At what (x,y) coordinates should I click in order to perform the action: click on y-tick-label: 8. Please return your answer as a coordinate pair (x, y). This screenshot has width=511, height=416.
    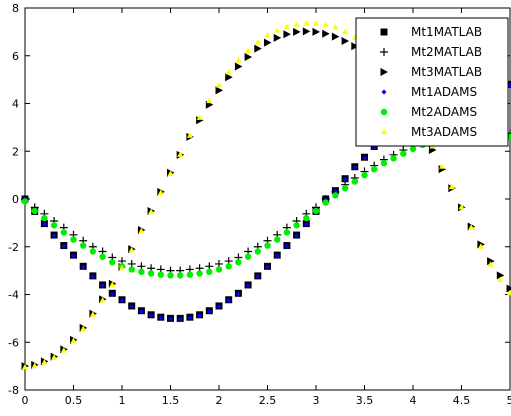
    Looking at the image, I should click on (15, 8).